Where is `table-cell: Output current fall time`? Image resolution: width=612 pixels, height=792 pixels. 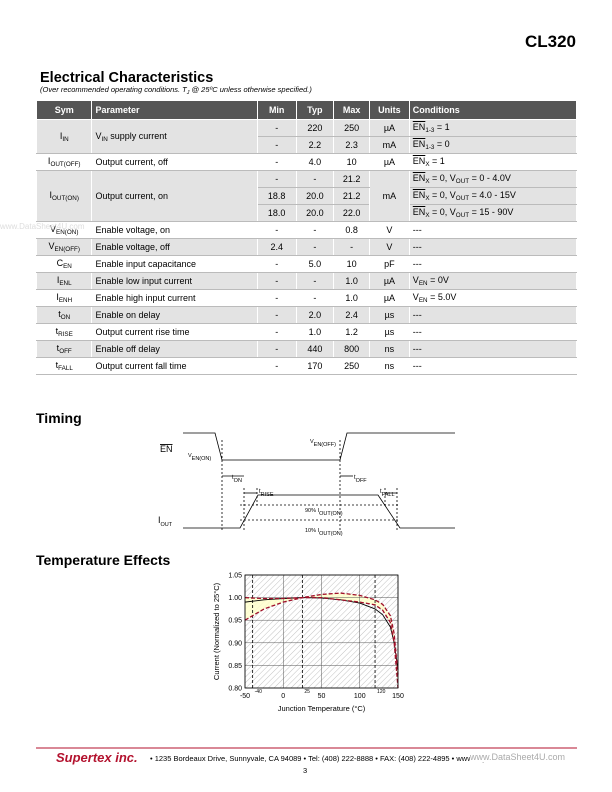 table-cell: Output current fall time is located at coordinates (174, 366).